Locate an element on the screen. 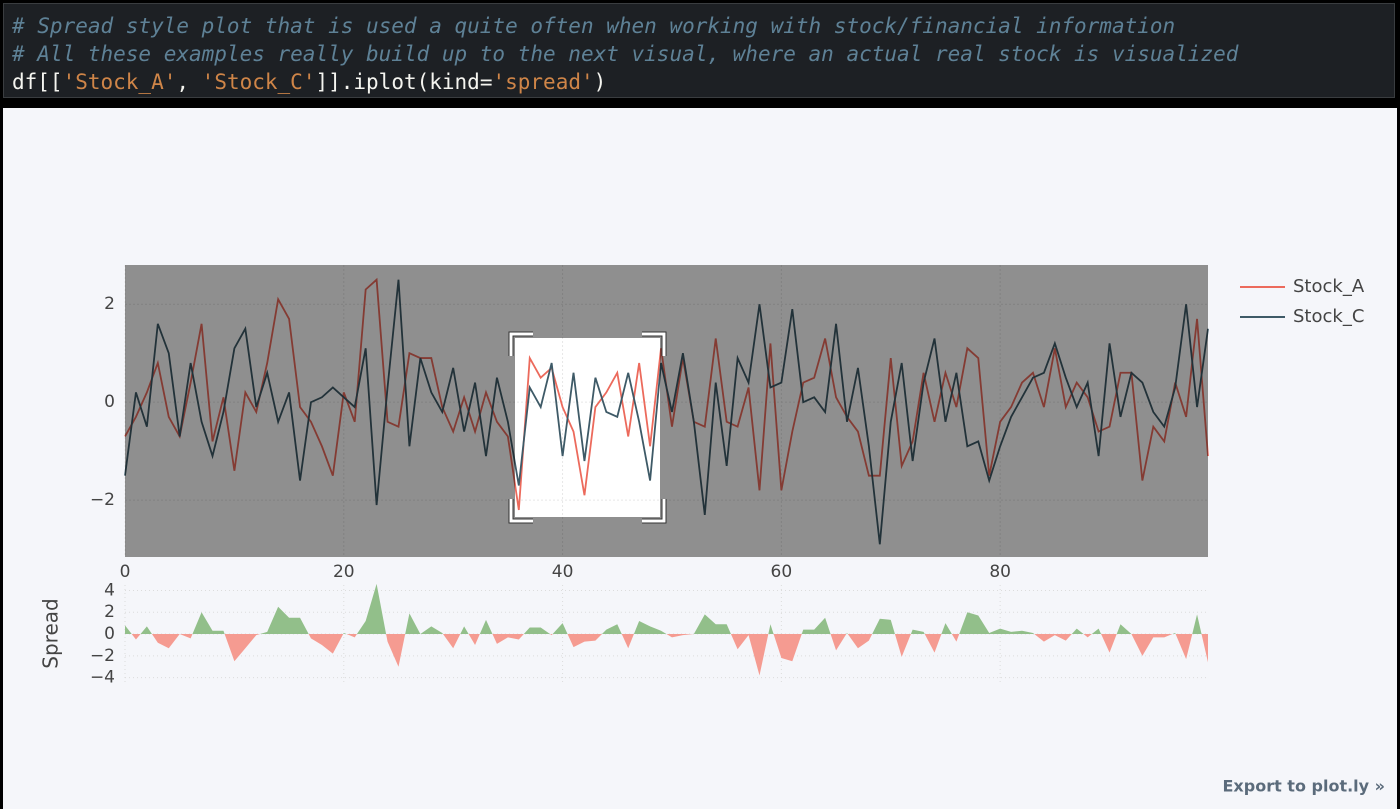 The width and height of the screenshot is (1400, 809). x-tick-label: 80 is located at coordinates (1000, 572).